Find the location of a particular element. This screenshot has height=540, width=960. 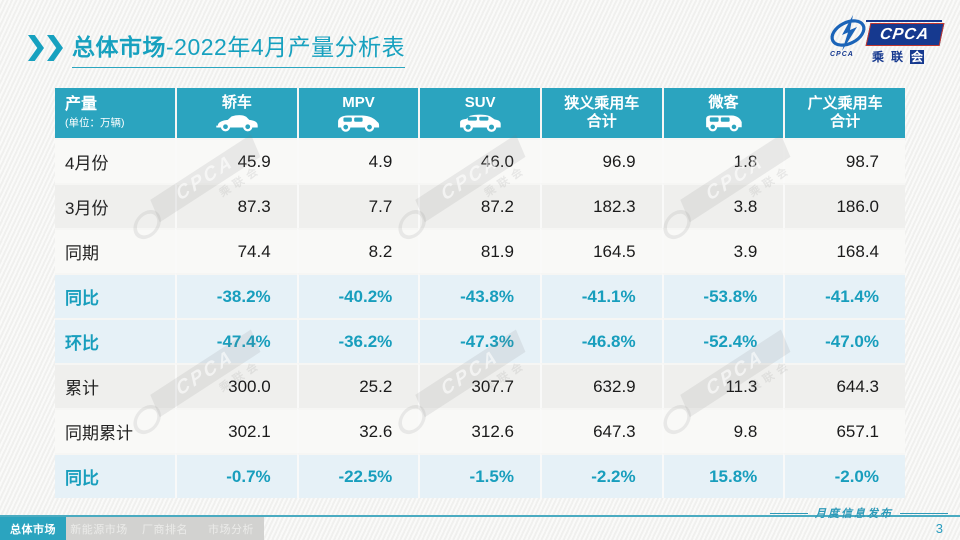

suv-icon is located at coordinates (480, 122).